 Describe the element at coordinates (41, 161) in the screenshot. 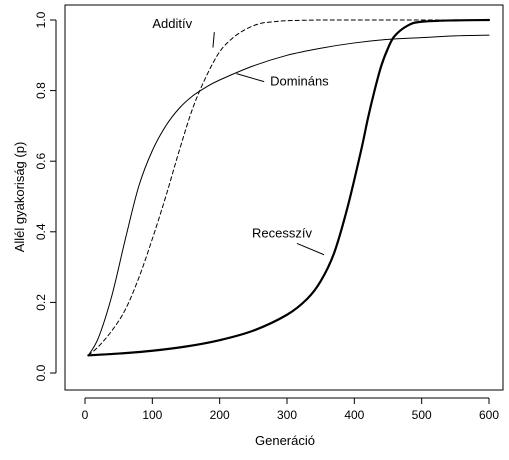

I see `y-tick-label: 0.6` at that location.